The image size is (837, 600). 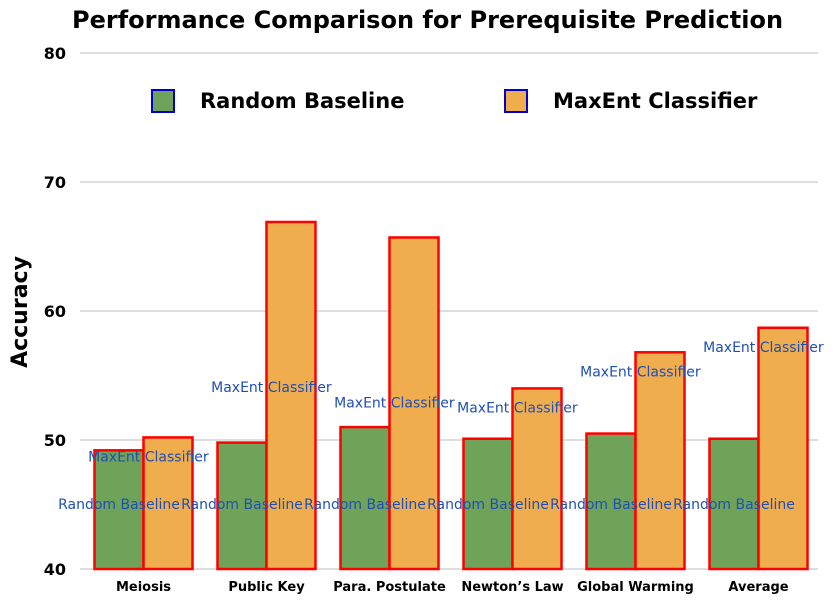 What do you see at coordinates (454, 101) in the screenshot?
I see `legend: Random Baseline MaxEnt Classifier` at bounding box center [454, 101].